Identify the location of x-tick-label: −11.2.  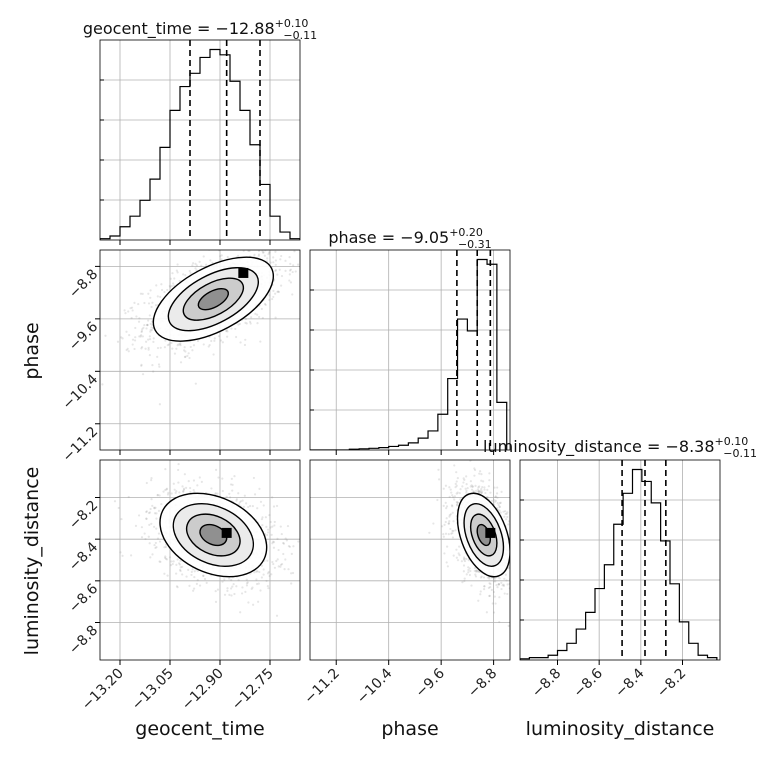
(322, 687).